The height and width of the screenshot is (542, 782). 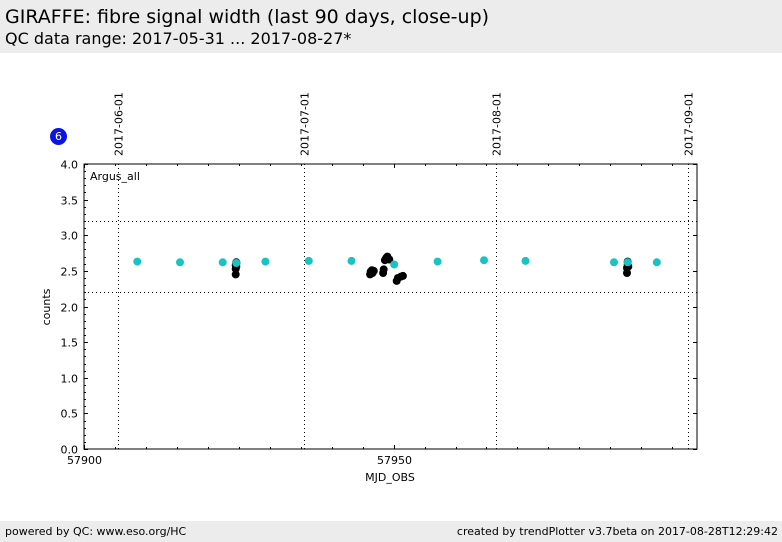 I want to click on y-tick-label: 4.0, so click(x=70, y=165).